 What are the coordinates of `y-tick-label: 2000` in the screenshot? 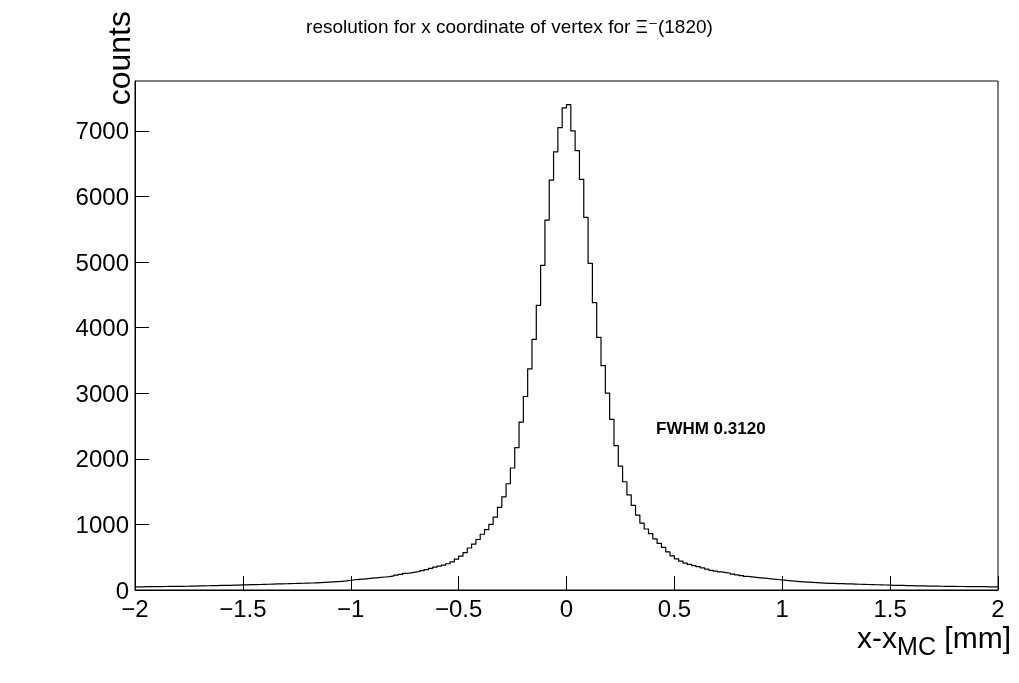 It's located at (102, 459).